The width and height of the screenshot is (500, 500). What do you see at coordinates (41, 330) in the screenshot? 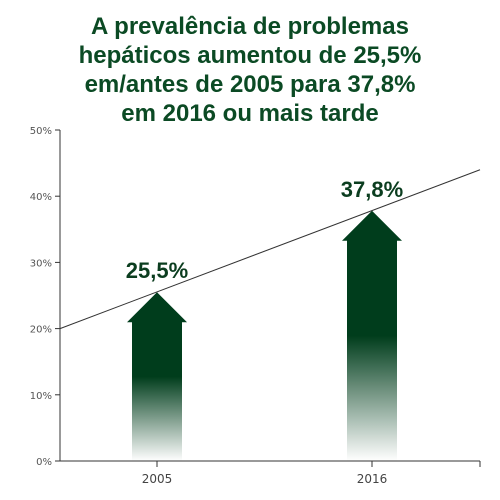
I see `y-tick-label: 20%` at bounding box center [41, 330].